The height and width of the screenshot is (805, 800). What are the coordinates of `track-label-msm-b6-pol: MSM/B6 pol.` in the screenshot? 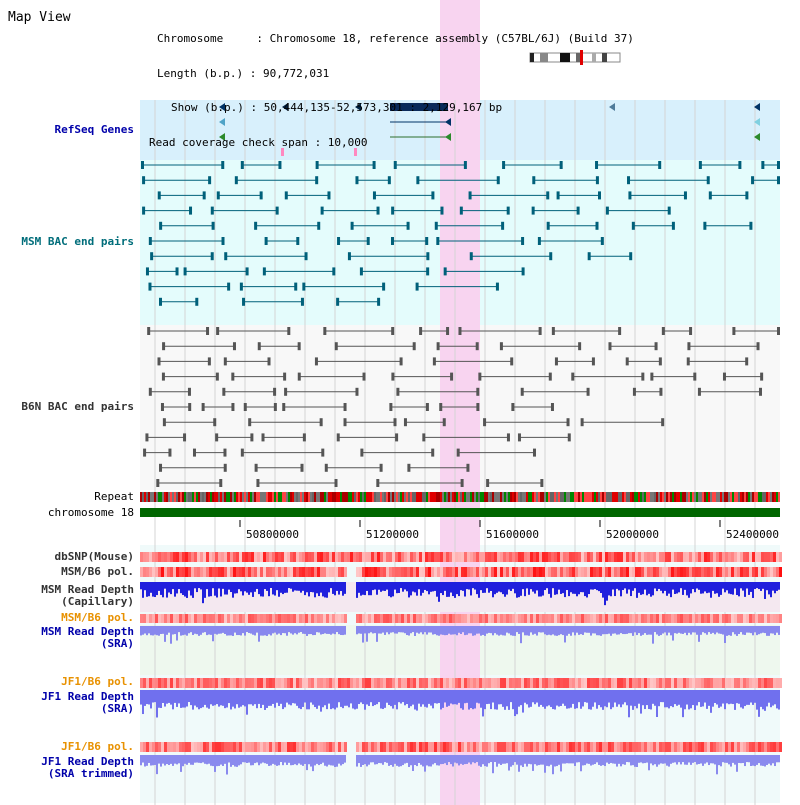 It's located at (97, 571).